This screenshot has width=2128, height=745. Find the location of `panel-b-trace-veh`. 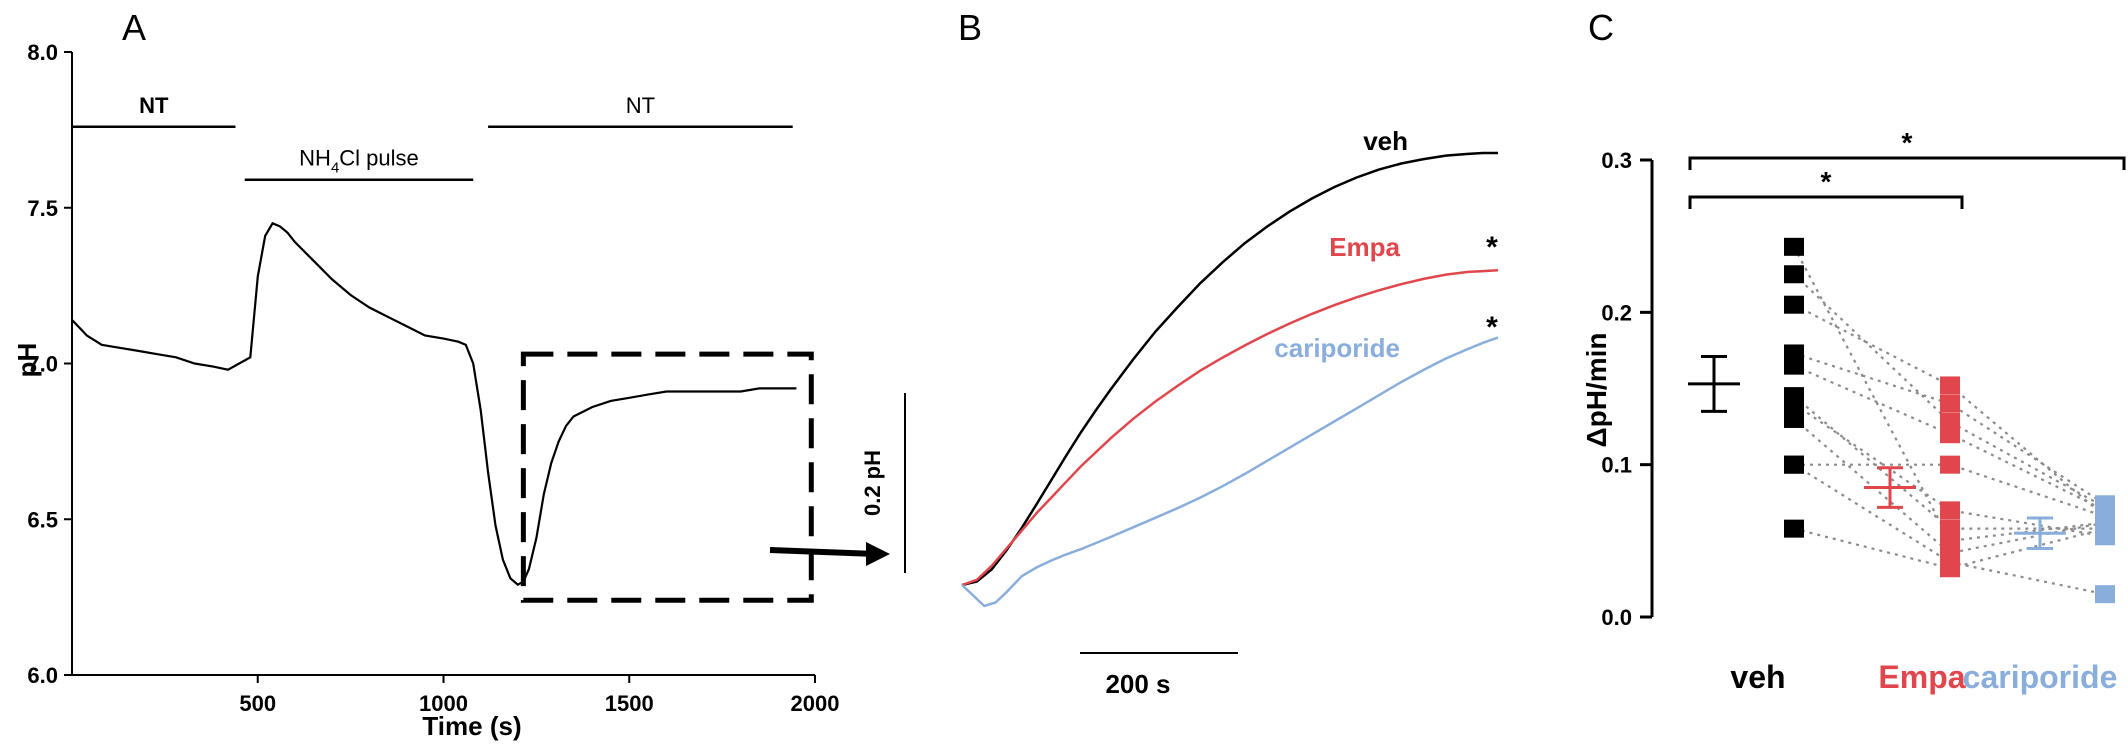

panel-b-trace-veh is located at coordinates (1229, 369).